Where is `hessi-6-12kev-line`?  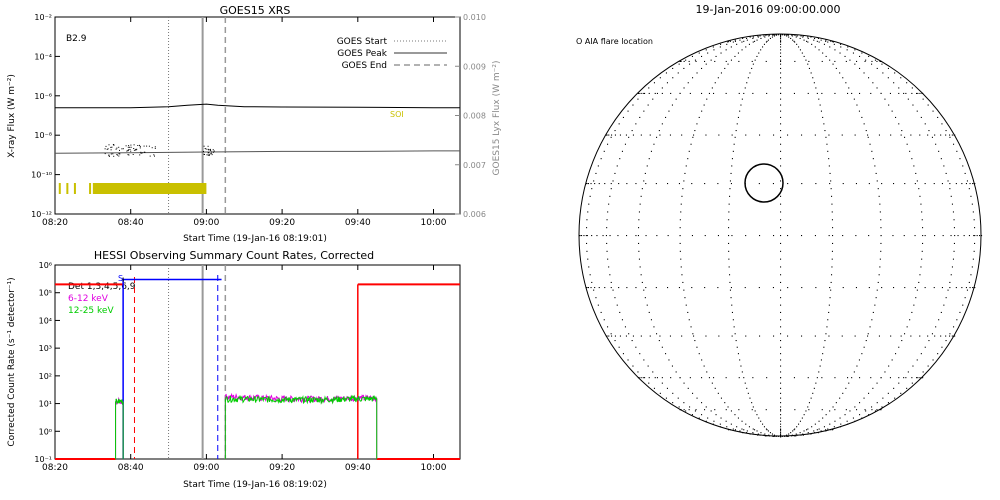 hessi-6-12kev-line is located at coordinates (301, 398).